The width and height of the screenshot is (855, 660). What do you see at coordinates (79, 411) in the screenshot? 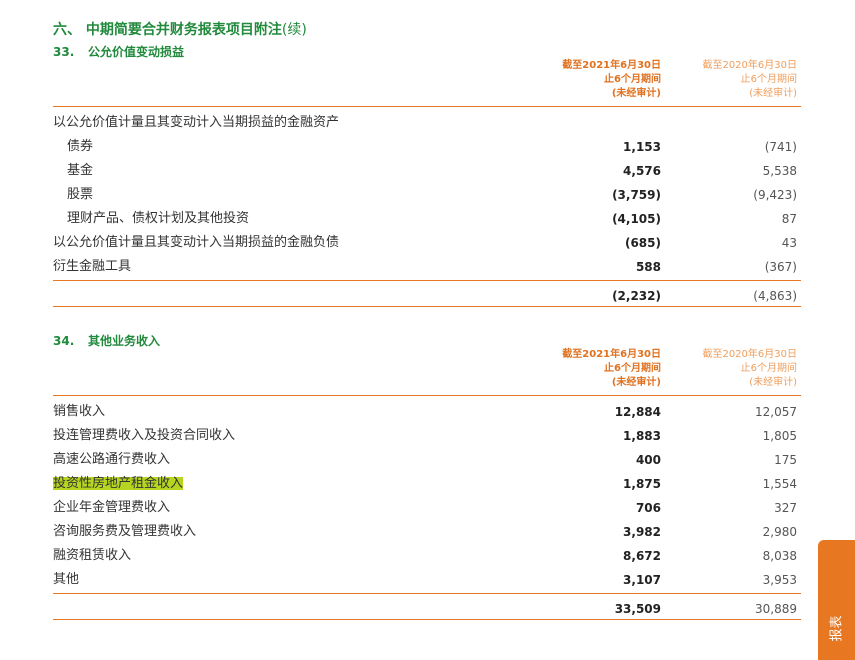
I see `row-label: 销售收入` at bounding box center [79, 411].